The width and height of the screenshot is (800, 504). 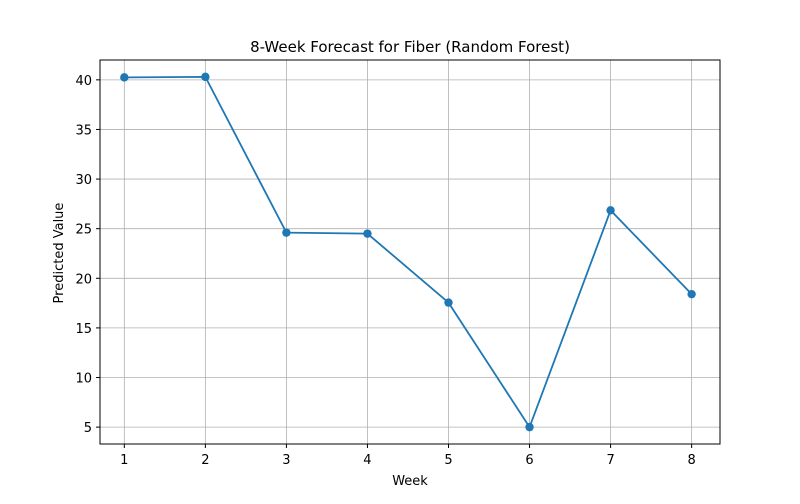 What do you see at coordinates (83, 329) in the screenshot?
I see `y-tick-label: 15` at bounding box center [83, 329].